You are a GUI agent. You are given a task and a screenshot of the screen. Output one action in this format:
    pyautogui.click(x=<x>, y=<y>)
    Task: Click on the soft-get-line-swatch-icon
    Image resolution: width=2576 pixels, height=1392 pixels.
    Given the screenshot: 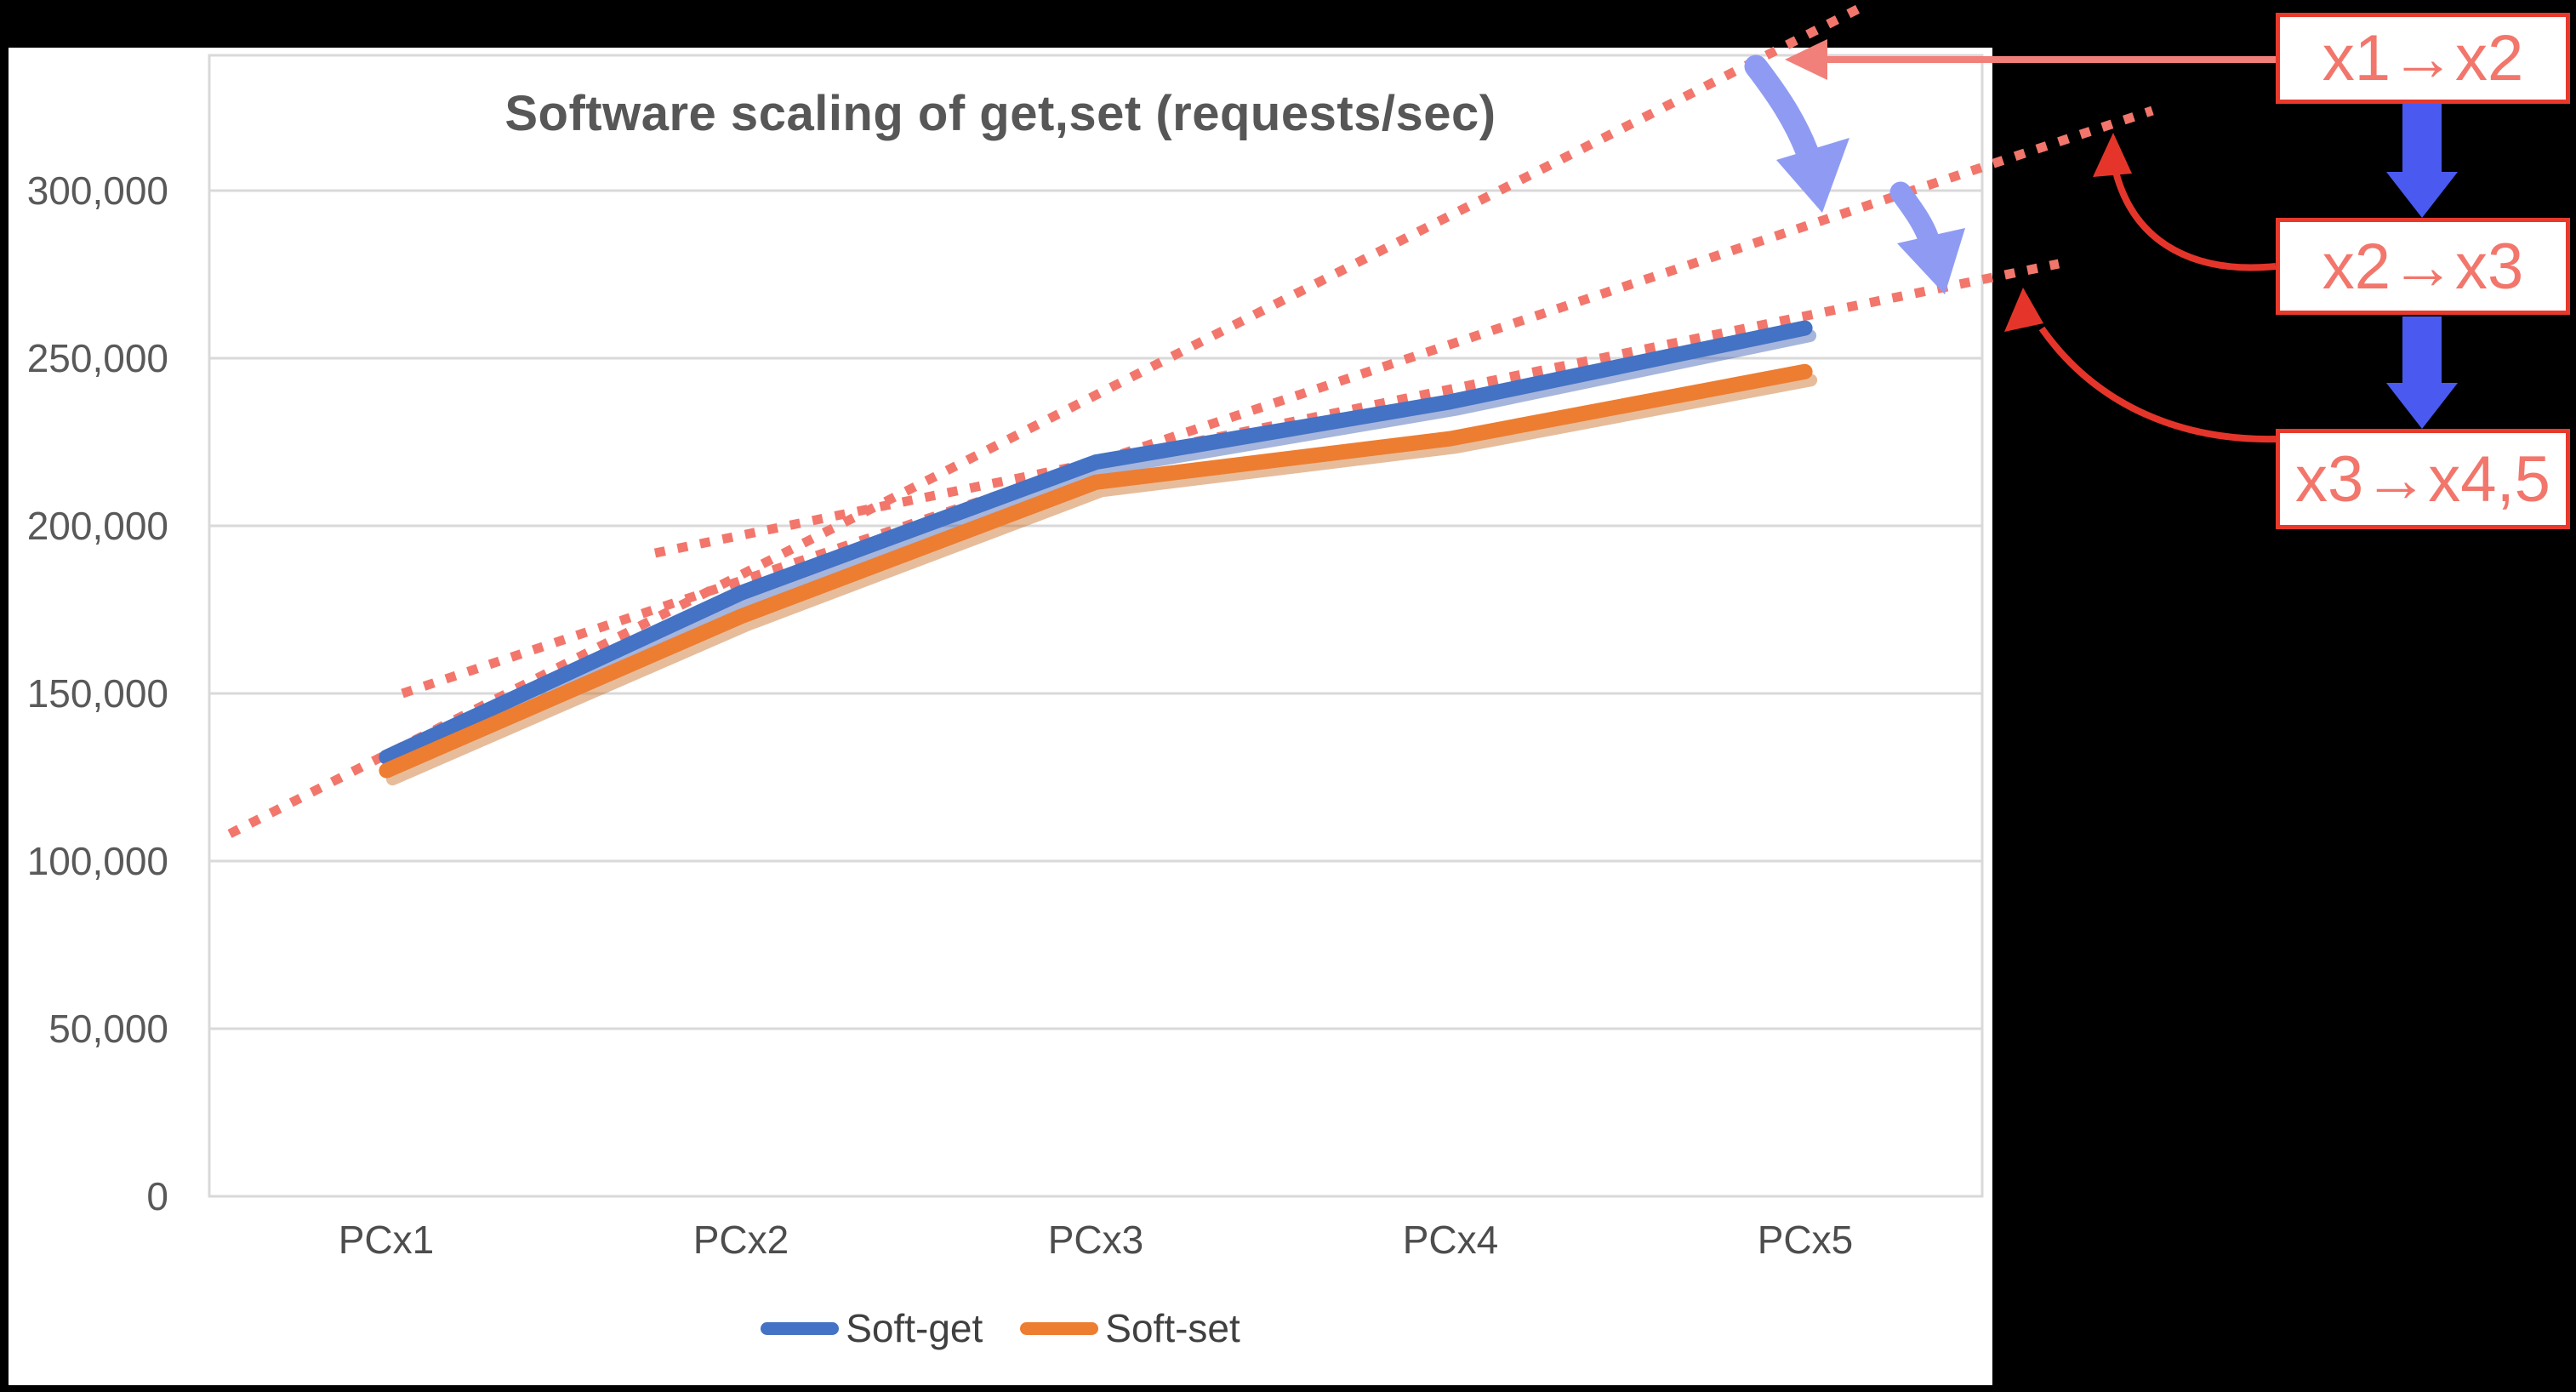 What is the action you would take?
    pyautogui.click(x=800, y=1328)
    